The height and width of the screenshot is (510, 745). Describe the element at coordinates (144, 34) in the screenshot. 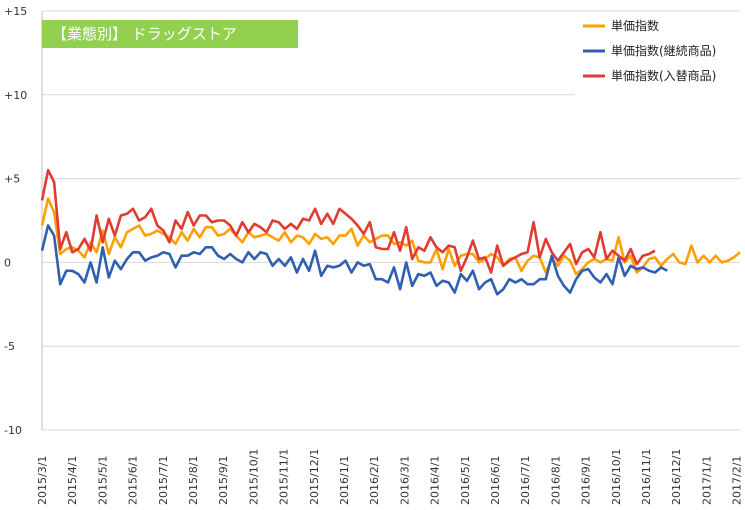

I see `chart-title-text: 【業態別】 ドラッグストア` at that location.